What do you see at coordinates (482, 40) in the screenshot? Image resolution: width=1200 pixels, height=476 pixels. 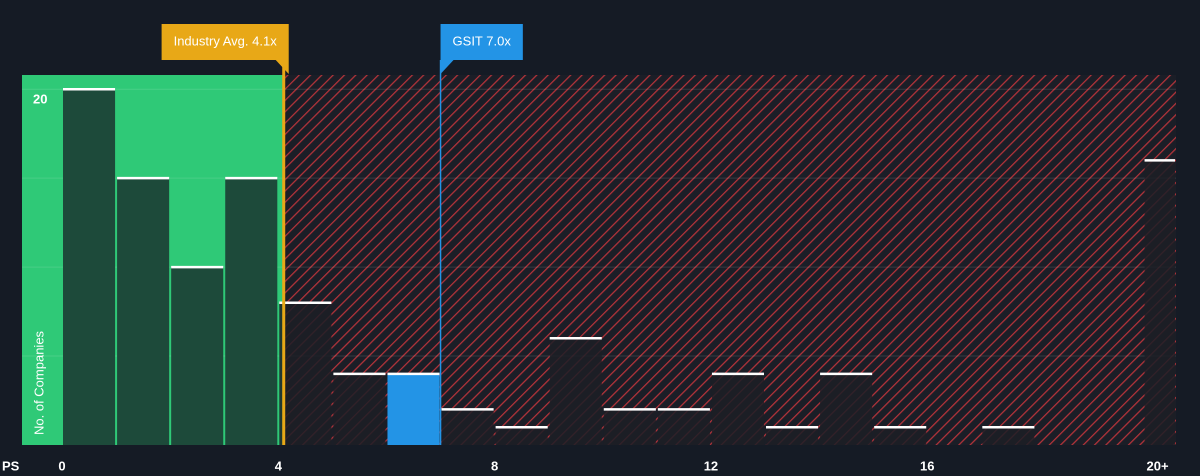 I see `annotation-label: GSIT 7.0x` at bounding box center [482, 40].